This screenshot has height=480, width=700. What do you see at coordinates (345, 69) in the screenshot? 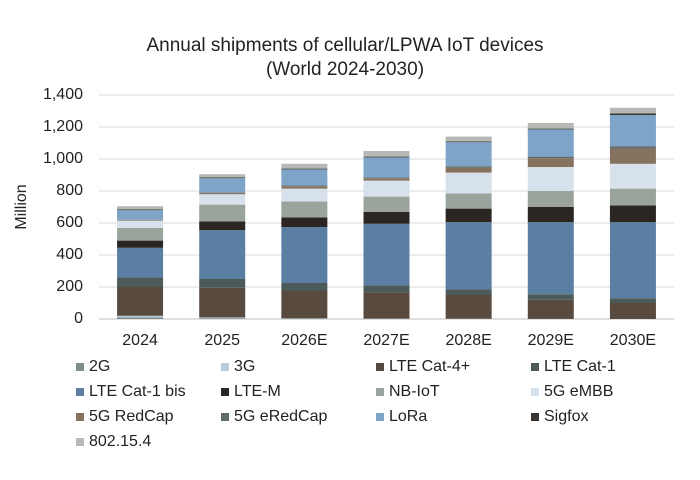
I see `chart-subtitle: (World 2024-2030)` at bounding box center [345, 69].